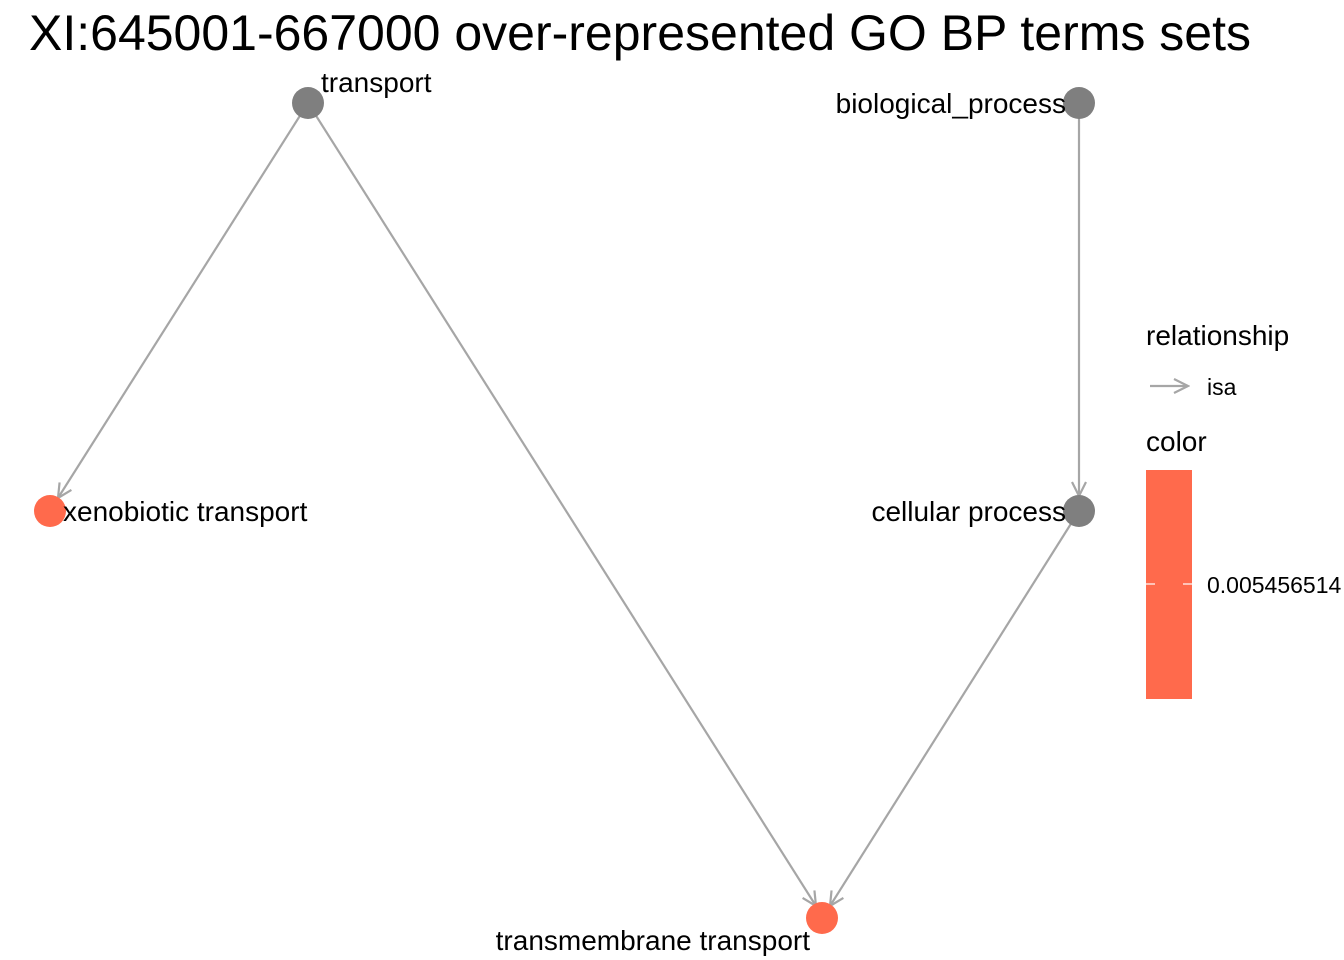 Image resolution: width=1344 pixels, height=960 pixels. What do you see at coordinates (1222, 387) in the screenshot?
I see `legend-isa-label: isa` at bounding box center [1222, 387].